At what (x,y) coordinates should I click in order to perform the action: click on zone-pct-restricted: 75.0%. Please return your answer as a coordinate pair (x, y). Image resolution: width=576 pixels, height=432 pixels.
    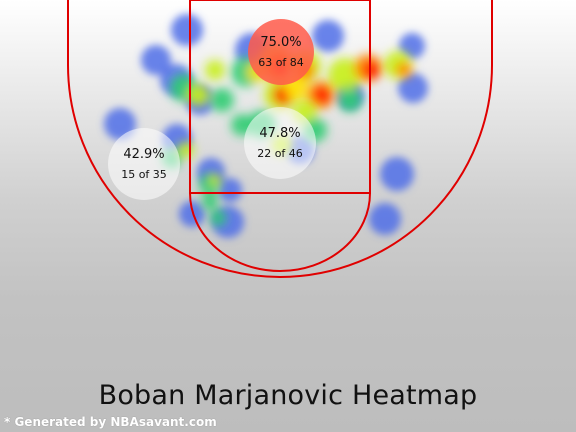
    Looking at the image, I should click on (280, 42).